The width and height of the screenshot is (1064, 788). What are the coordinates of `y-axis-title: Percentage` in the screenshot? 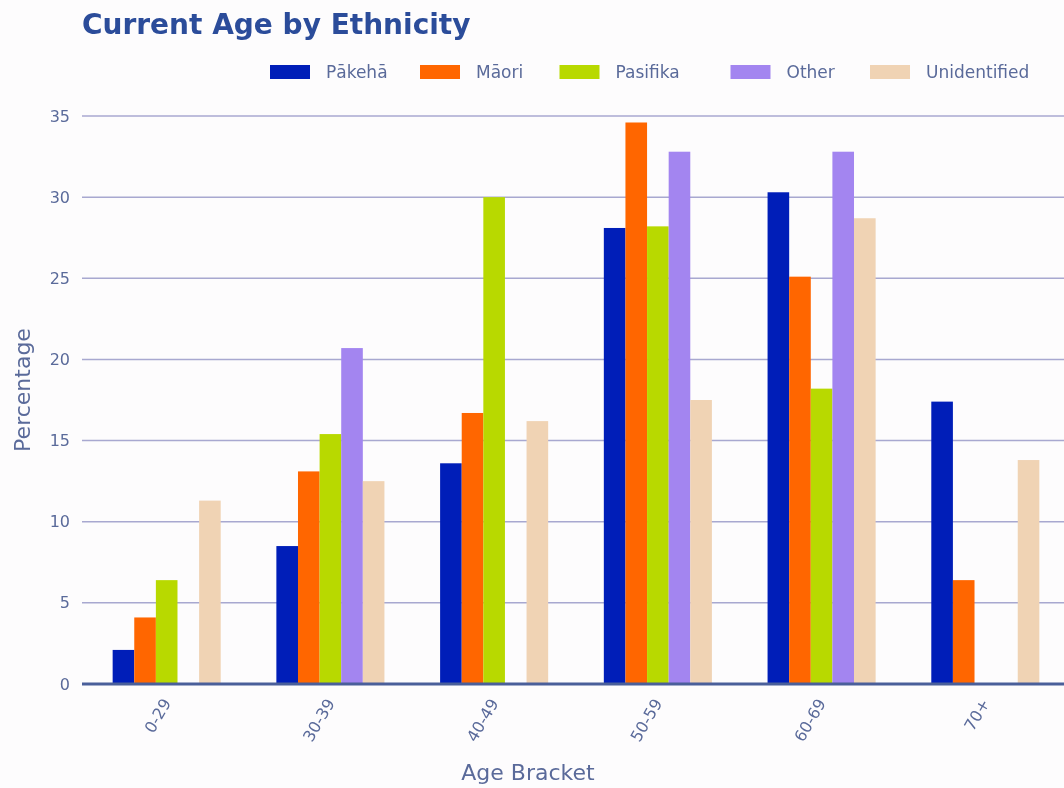 It's located at (22, 390).